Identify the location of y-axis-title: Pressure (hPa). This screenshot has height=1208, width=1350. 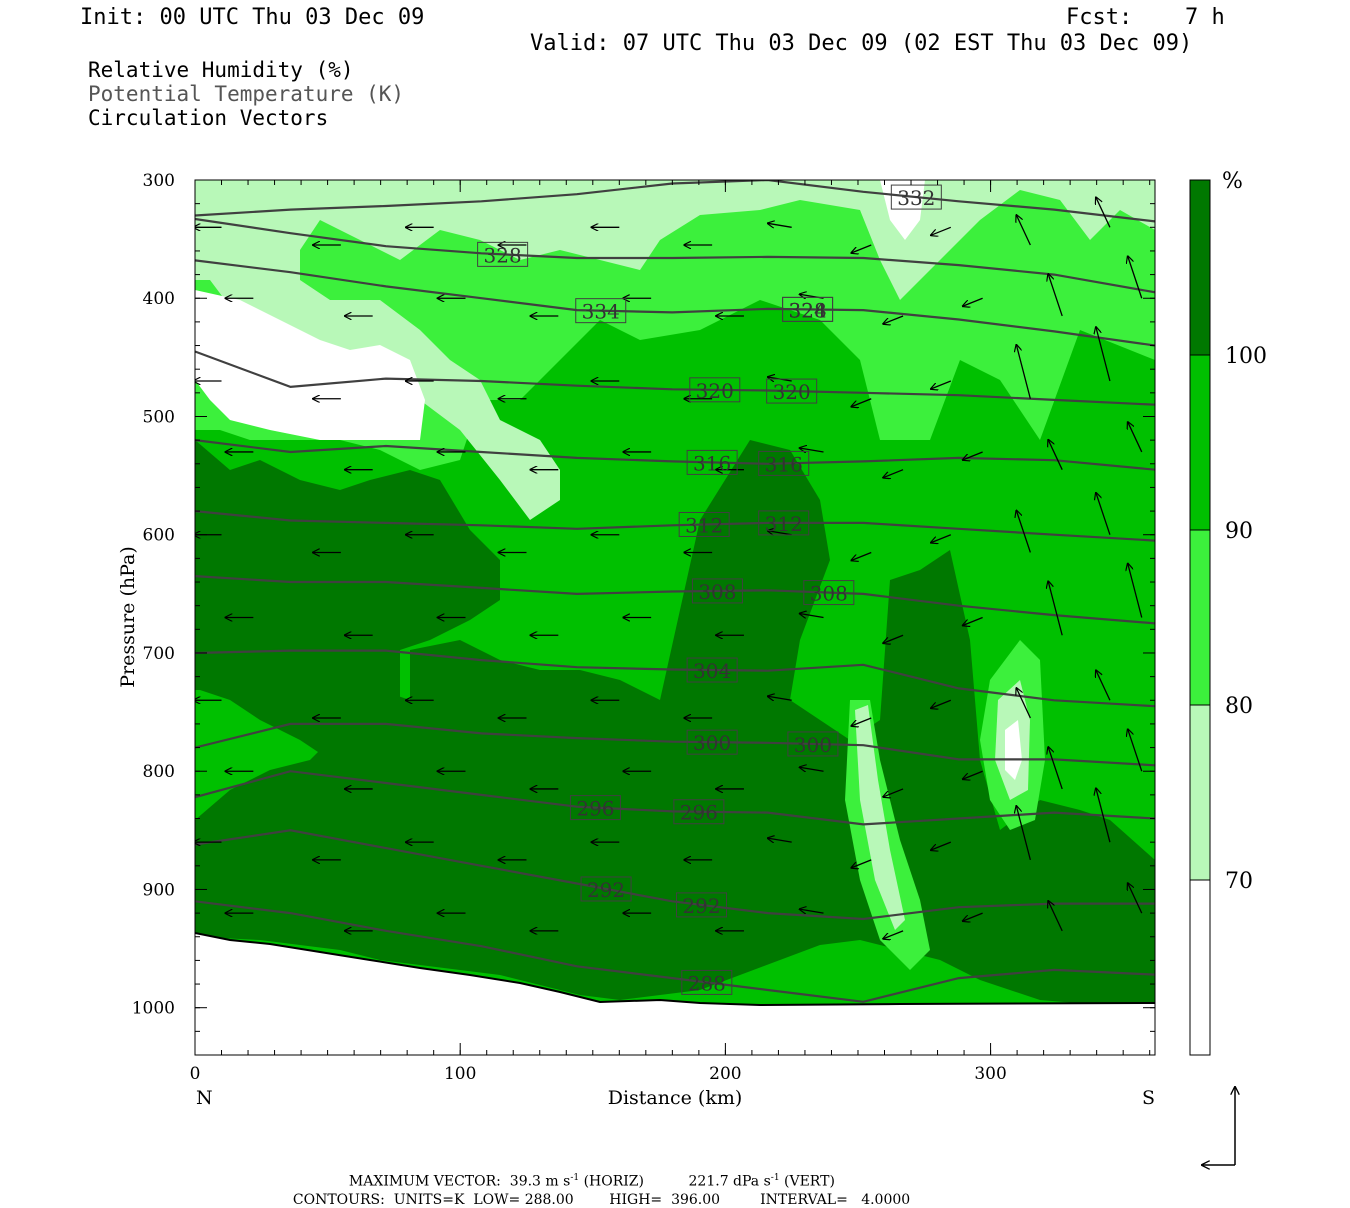
(128, 617).